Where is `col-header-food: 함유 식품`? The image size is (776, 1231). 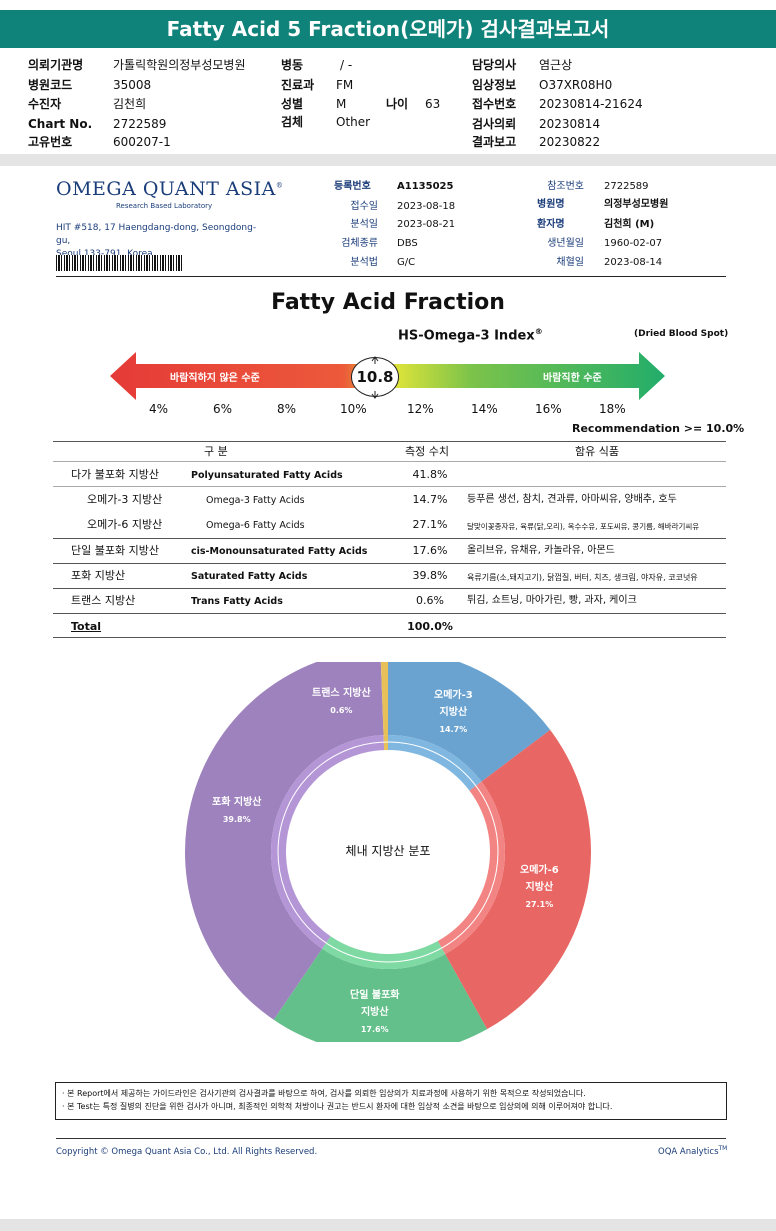
col-header-food: 함유 식품 is located at coordinates (597, 451).